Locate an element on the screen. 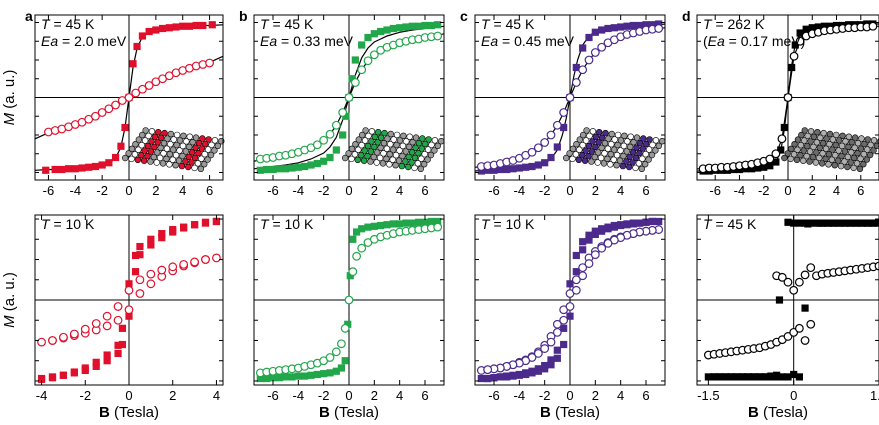 This screenshot has width=879, height=425. plot-area is located at coordinates (129, 300).